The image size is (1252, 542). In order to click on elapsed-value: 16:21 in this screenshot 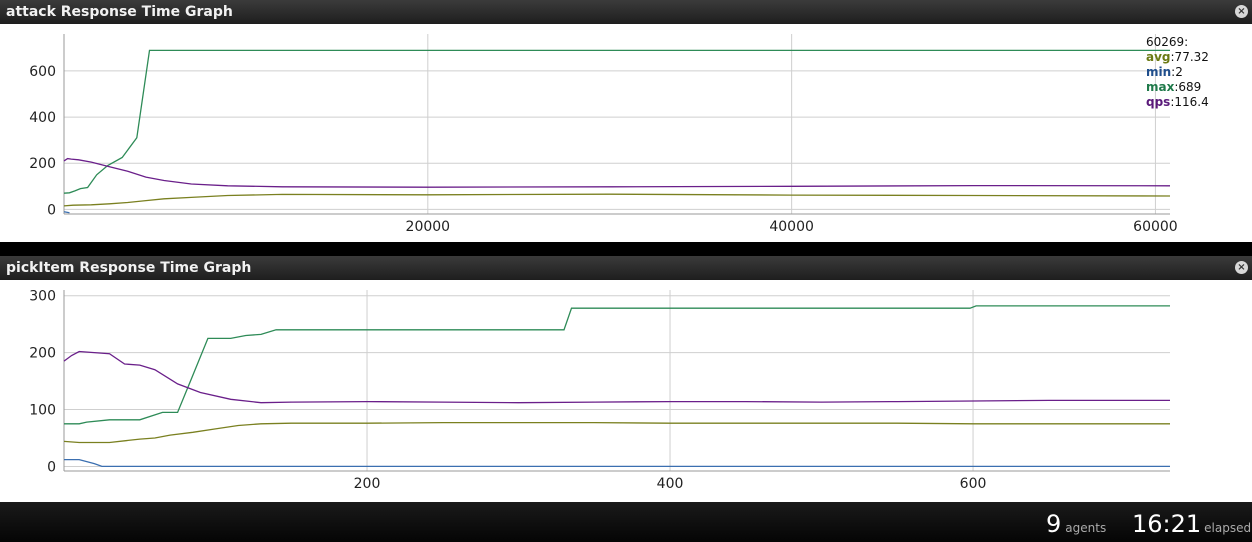, I will do `click(1167, 524)`.